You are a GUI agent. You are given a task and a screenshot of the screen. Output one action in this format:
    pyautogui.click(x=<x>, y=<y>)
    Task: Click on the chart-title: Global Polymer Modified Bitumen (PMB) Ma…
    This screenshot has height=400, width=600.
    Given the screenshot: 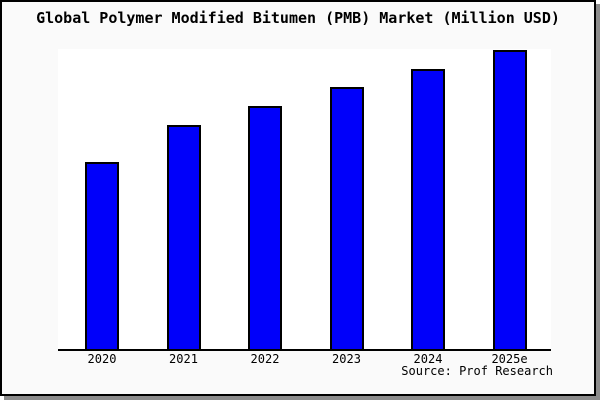 What is the action you would take?
    pyautogui.click(x=298, y=18)
    